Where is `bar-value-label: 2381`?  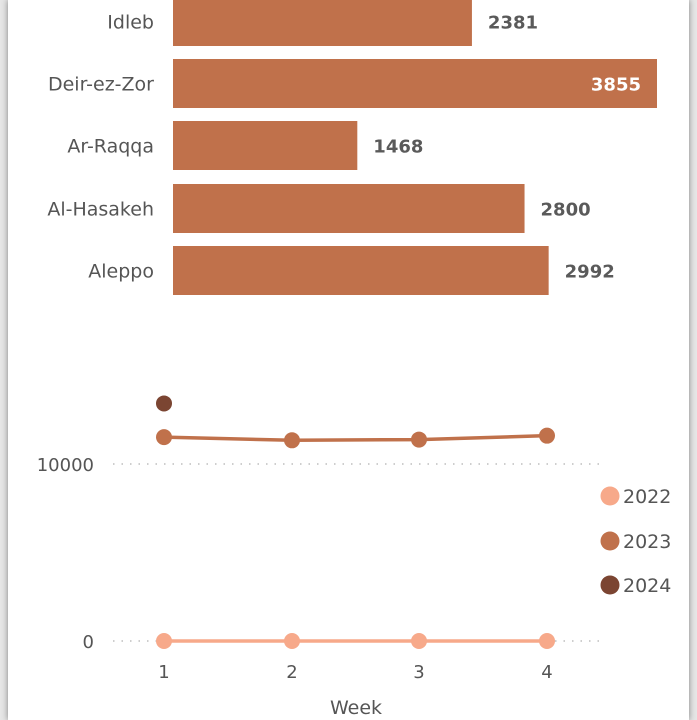 bar-value-label: 2381 is located at coordinates (513, 23).